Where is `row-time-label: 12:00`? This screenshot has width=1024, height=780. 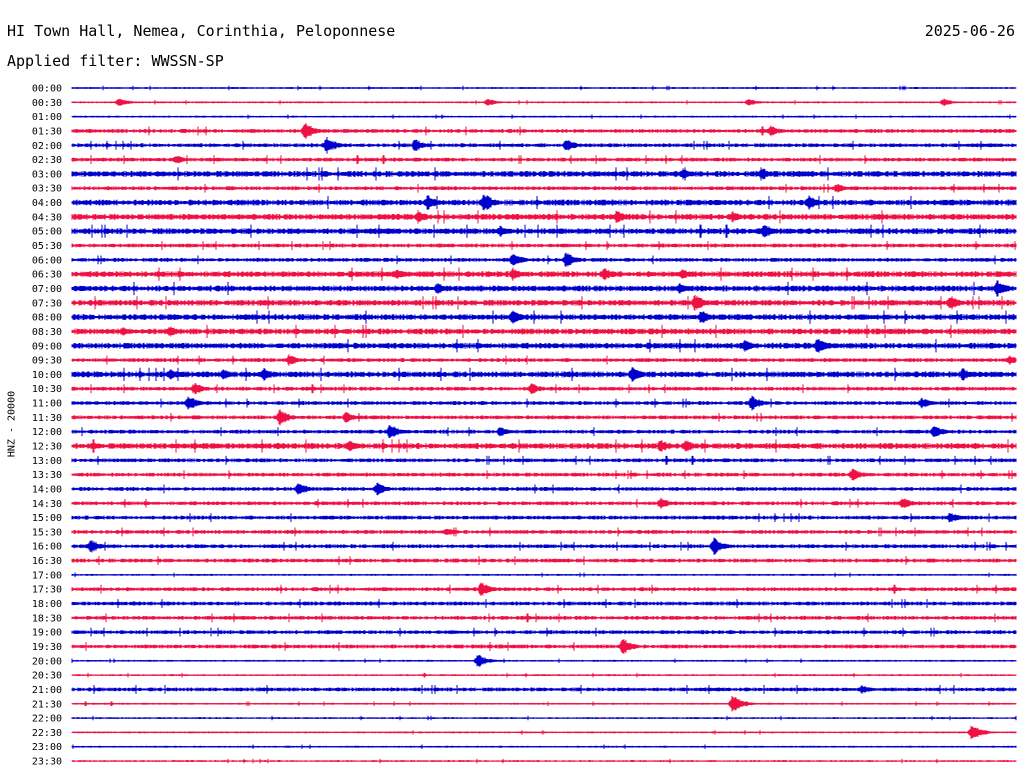
row-time-label: 12:00 is located at coordinates (47, 432).